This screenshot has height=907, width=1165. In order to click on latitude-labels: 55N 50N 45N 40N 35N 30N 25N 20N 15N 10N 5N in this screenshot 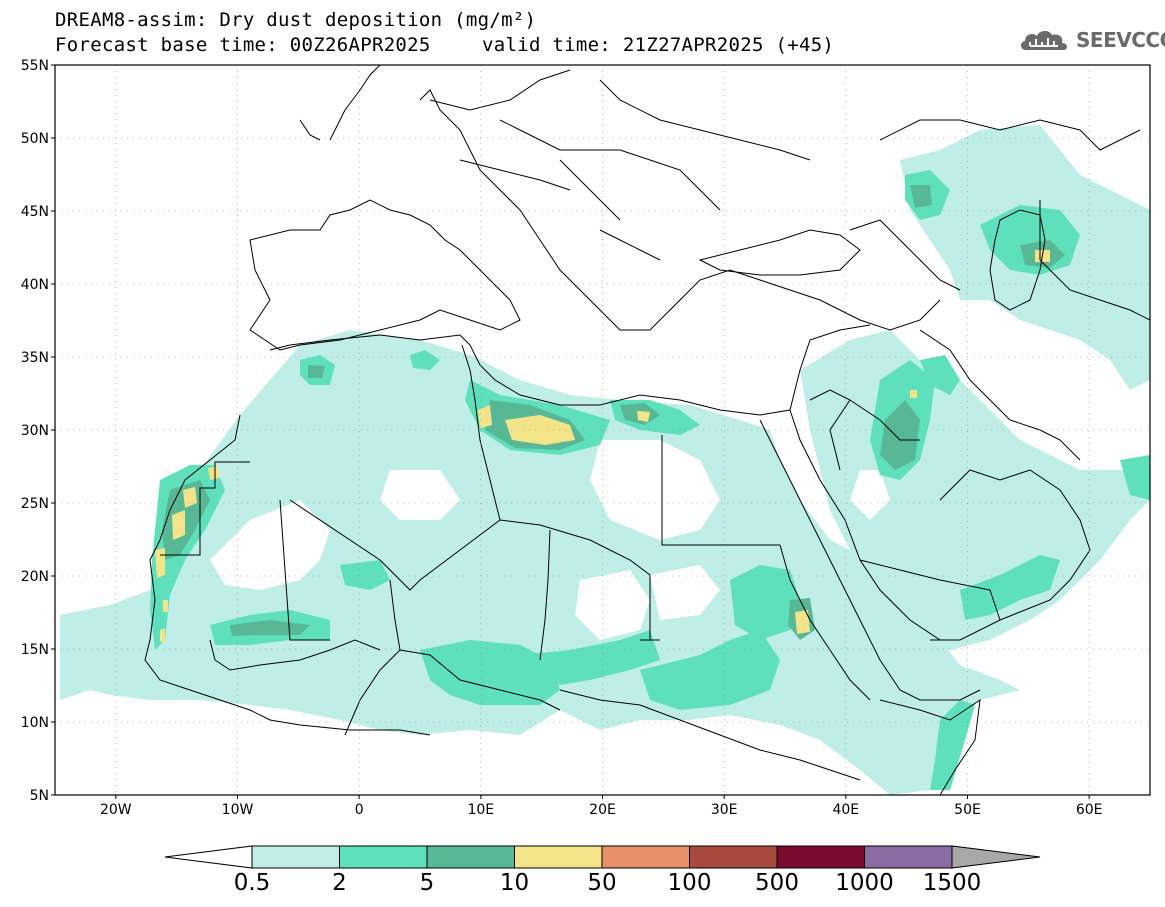, I will do `click(35, 431)`.